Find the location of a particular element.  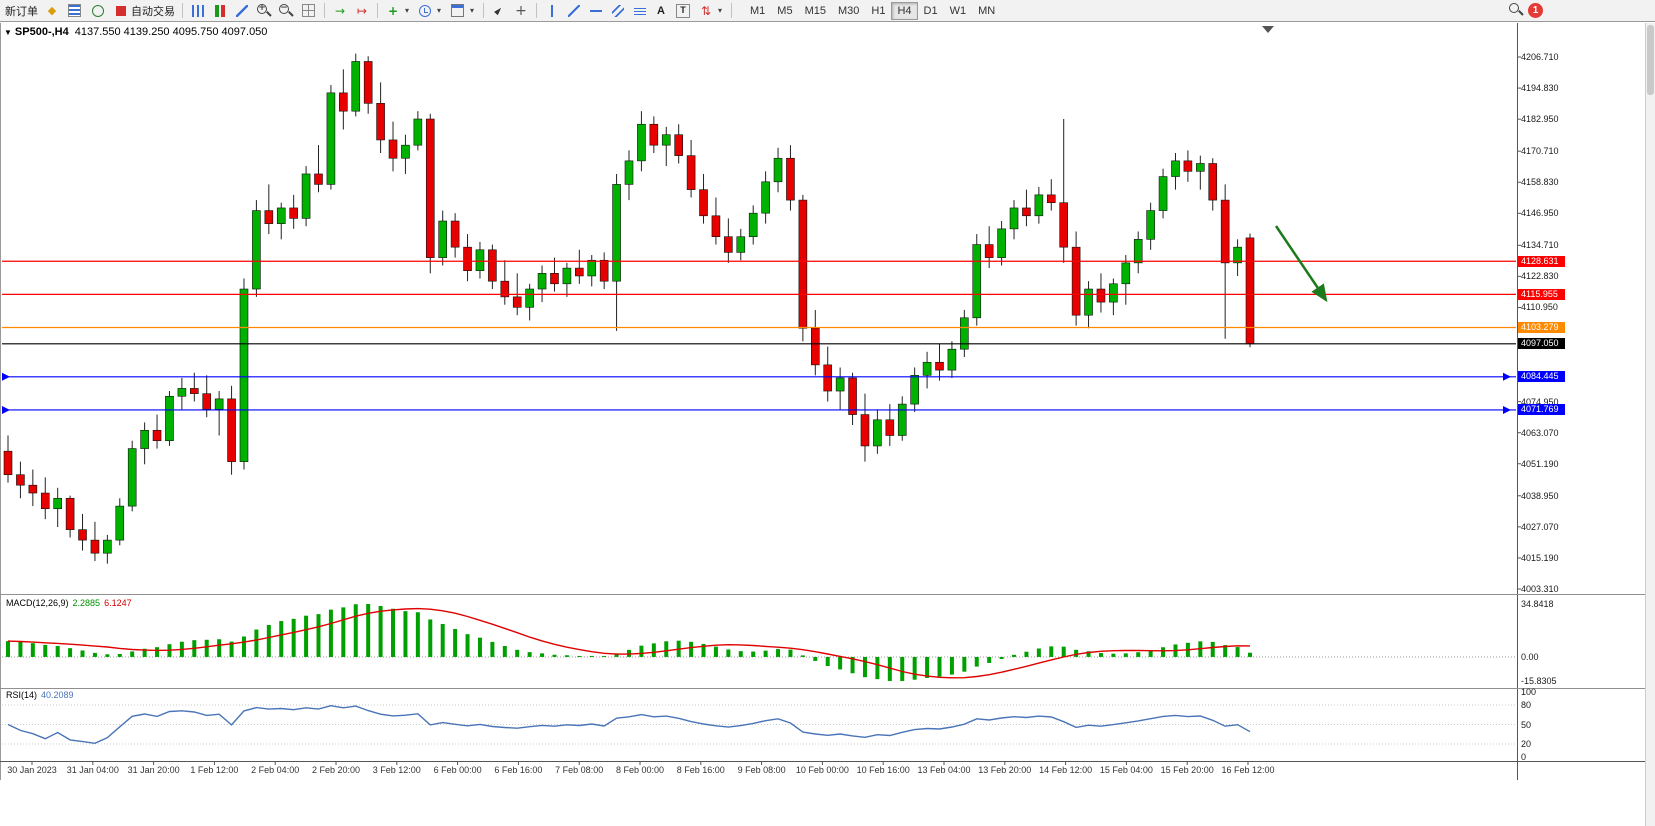

label-tool-button: T is located at coordinates (683, 11).